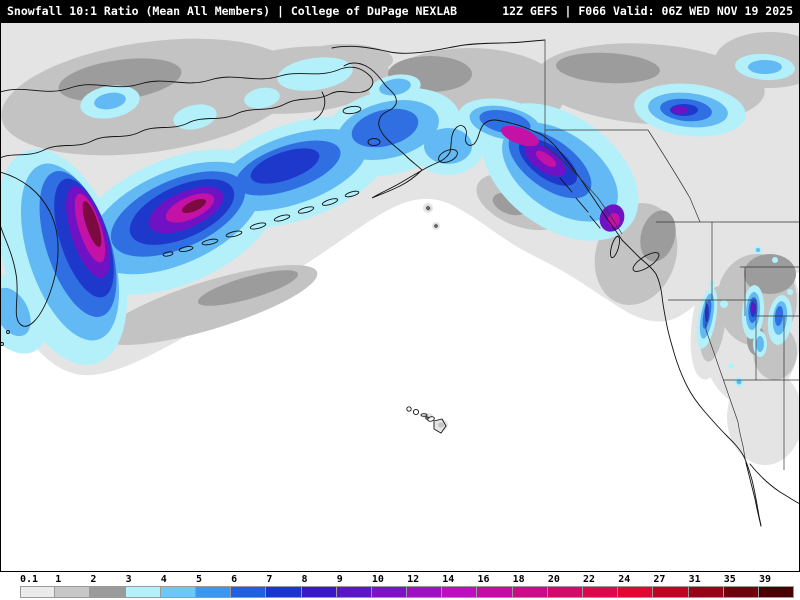 The image size is (800, 600). I want to click on legend-stop: 31, so click(706, 586).